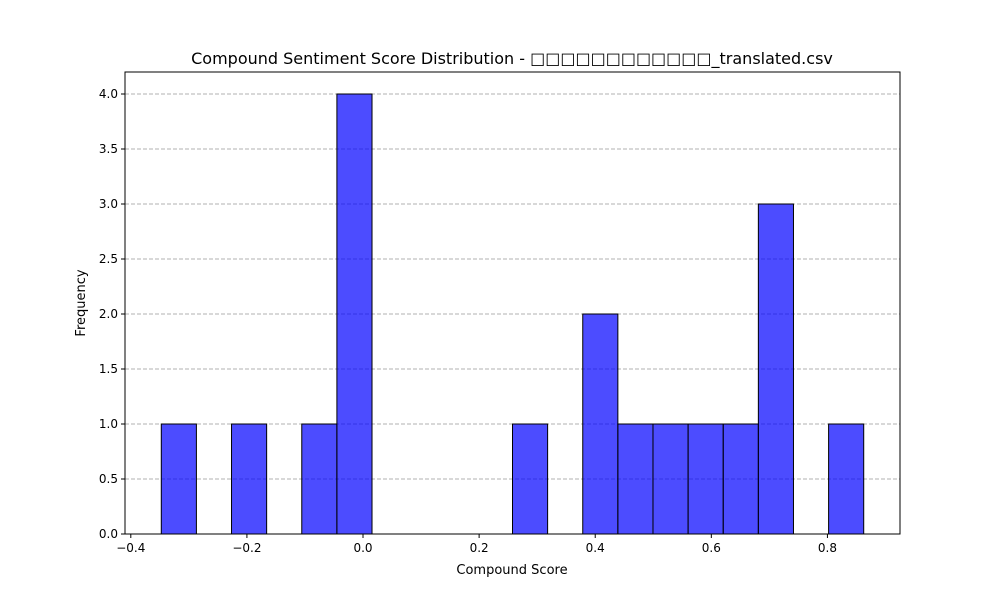  Describe the element at coordinates (479, 548) in the screenshot. I see `x-tick-label: 0.2` at that location.